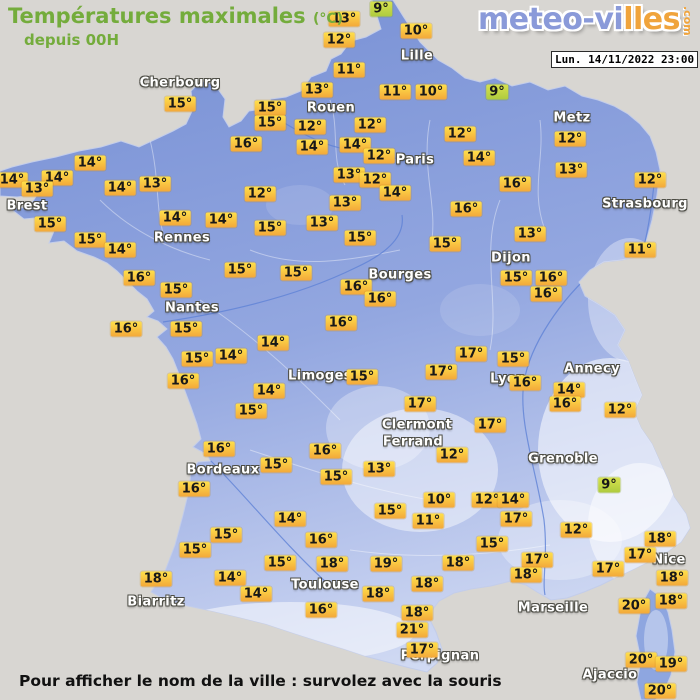 The height and width of the screenshot is (700, 700). Describe the element at coordinates (586, 19) in the screenshot. I see `site-logo: meteo-vi lles .com` at that location.